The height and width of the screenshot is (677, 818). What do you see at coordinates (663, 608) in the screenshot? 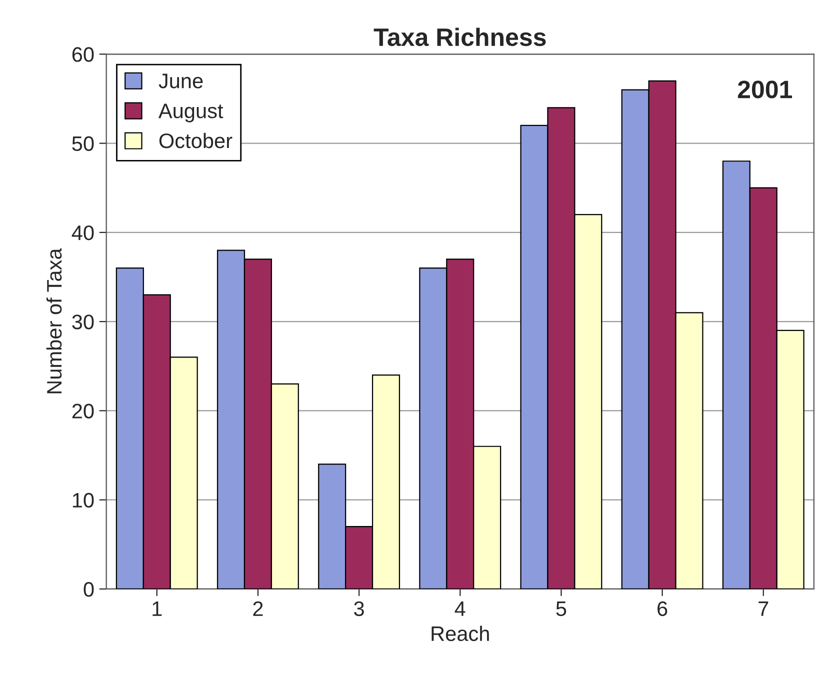
I see `x-tick-label: 6` at bounding box center [663, 608].